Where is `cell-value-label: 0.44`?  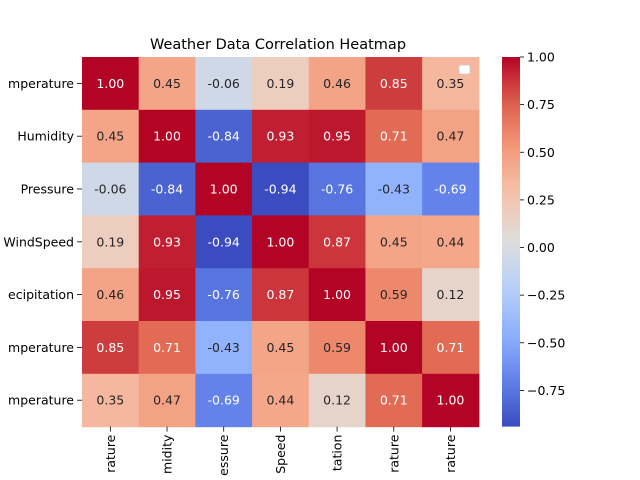
cell-value-label: 0.44 is located at coordinates (451, 241).